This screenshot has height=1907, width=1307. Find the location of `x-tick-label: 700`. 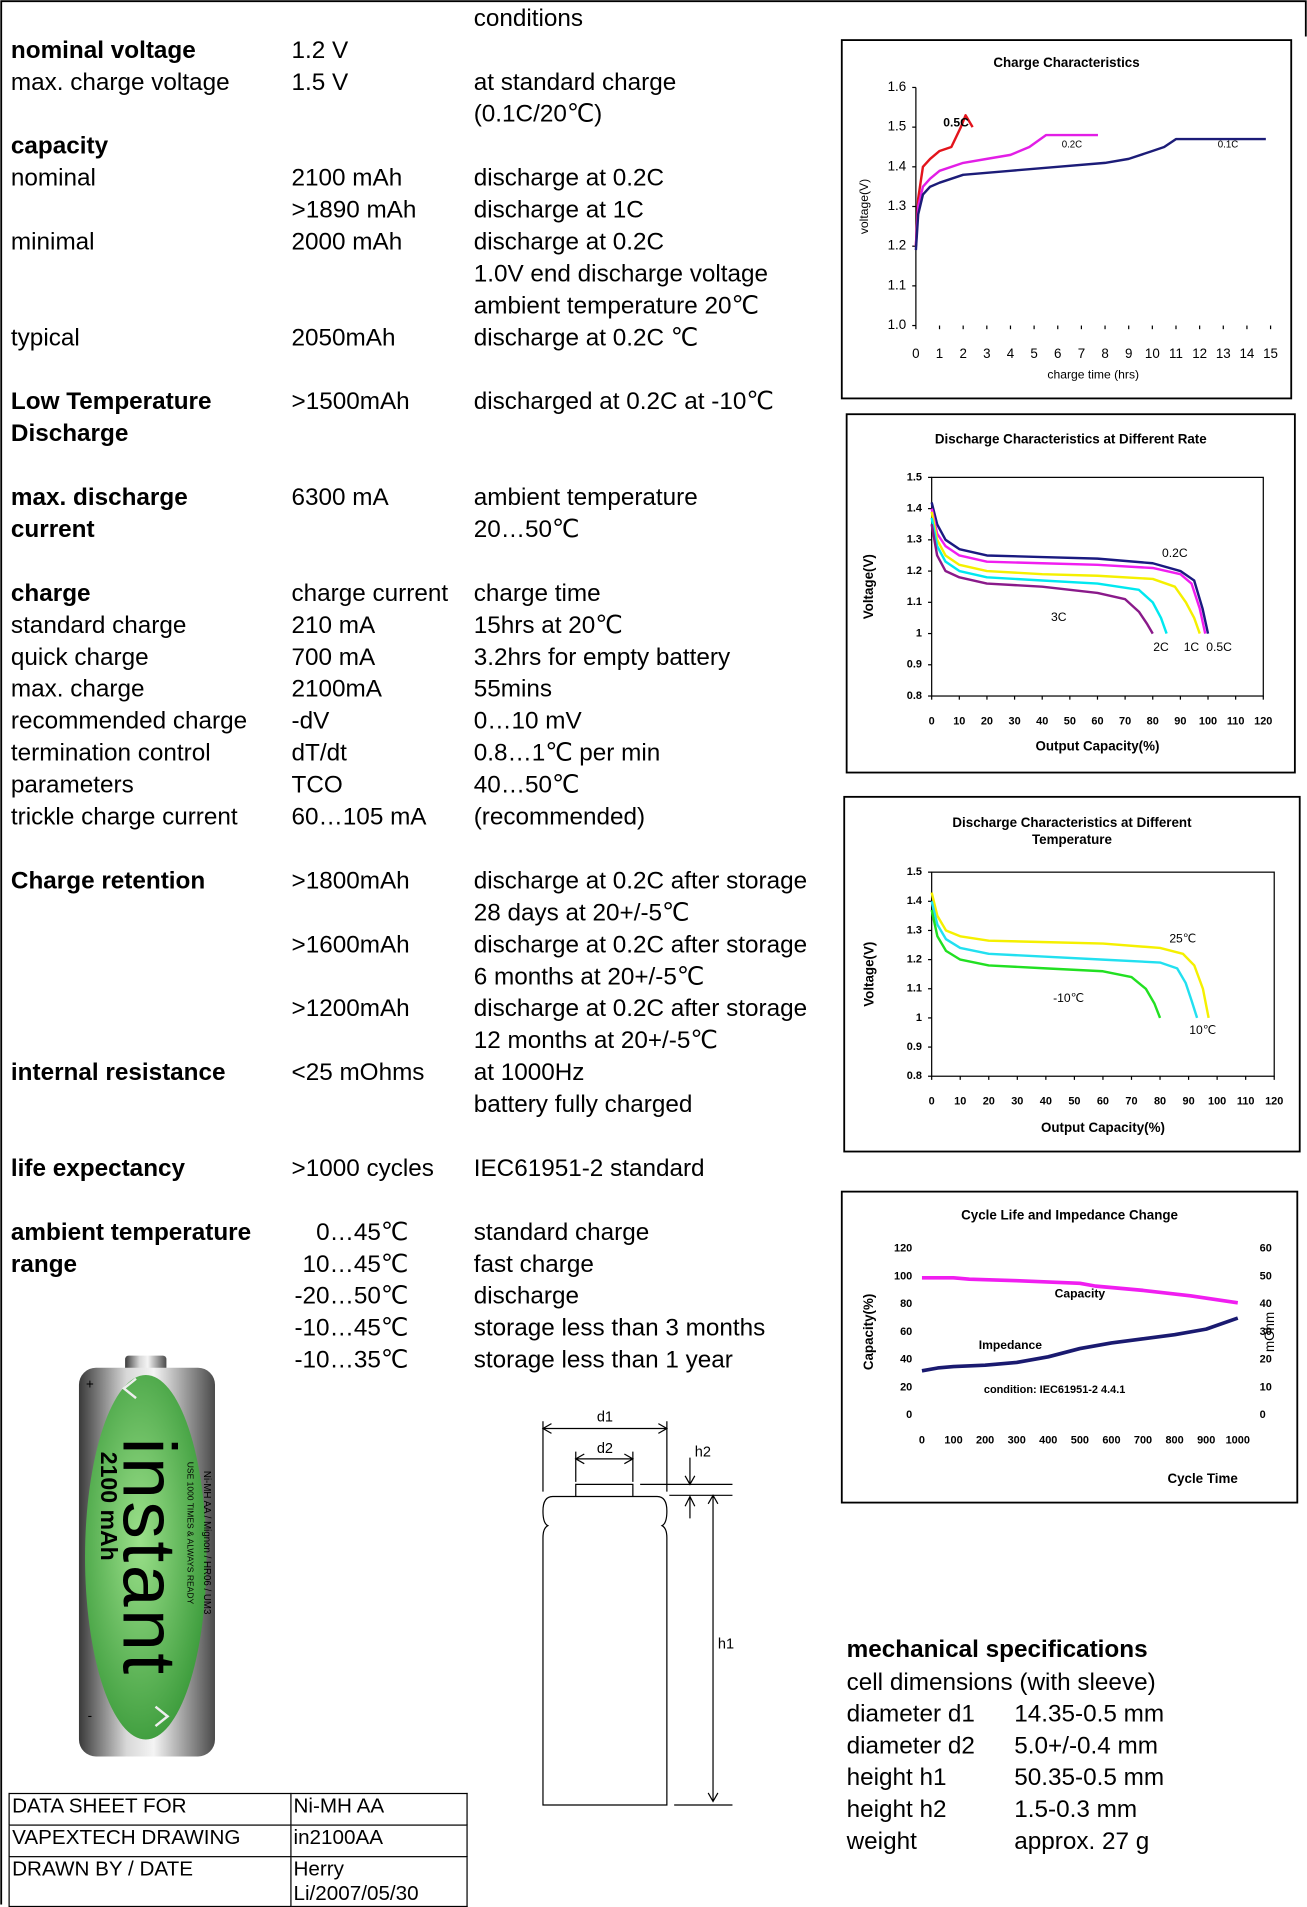

x-tick-label: 700 is located at coordinates (1143, 1441).